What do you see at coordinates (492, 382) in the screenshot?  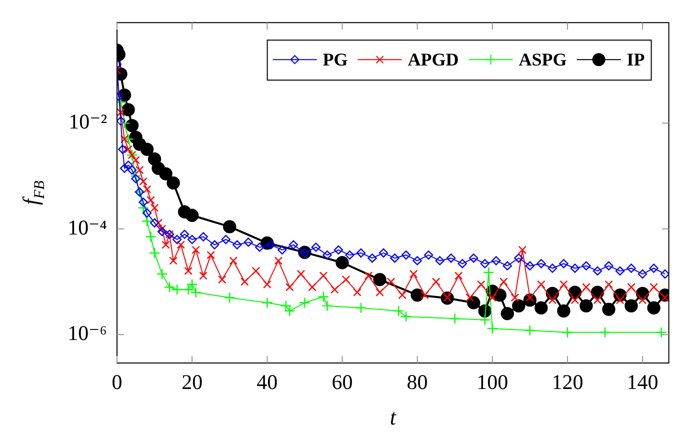 I see `x-tick-label: 100` at bounding box center [492, 382].